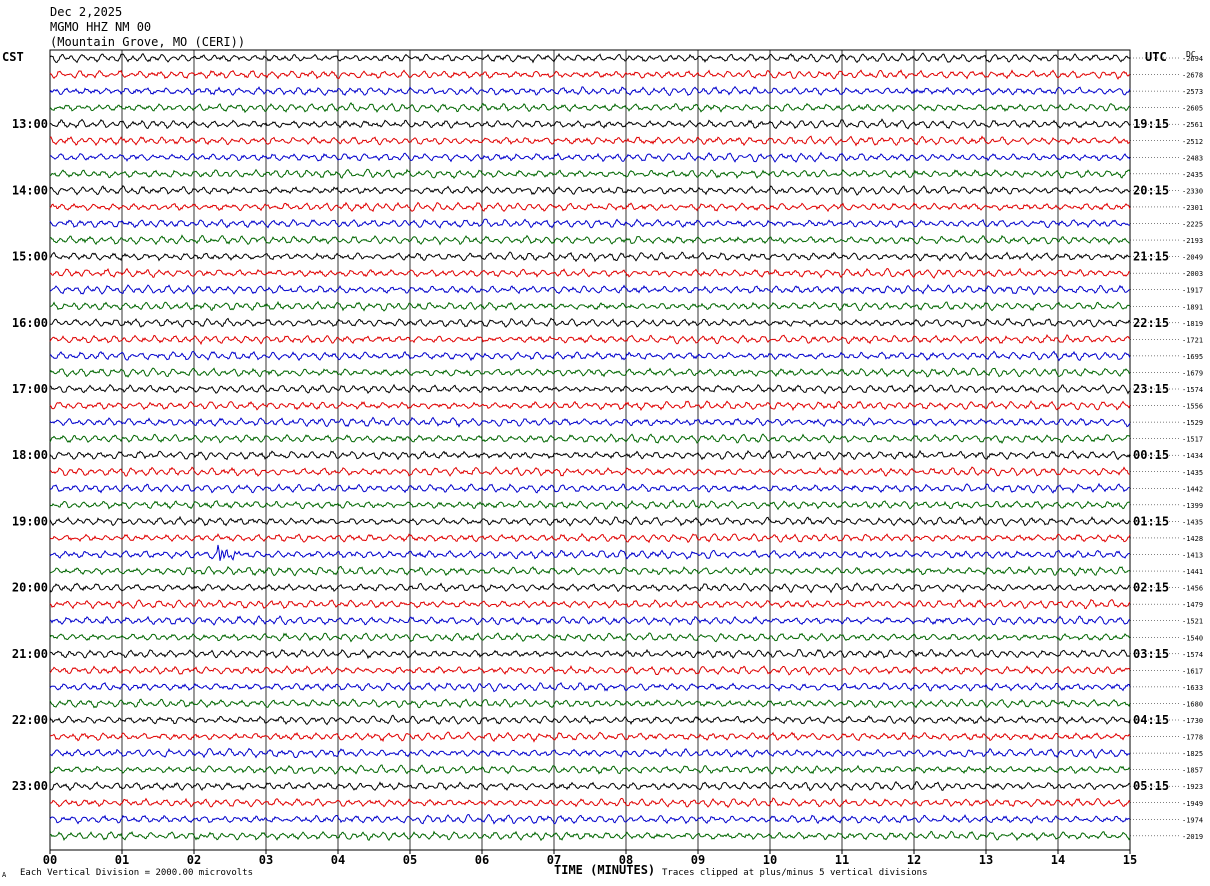 The image size is (1210, 886). What do you see at coordinates (1192, 522) in the screenshot?
I see `dc-offset-label: -1435` at bounding box center [1192, 522].